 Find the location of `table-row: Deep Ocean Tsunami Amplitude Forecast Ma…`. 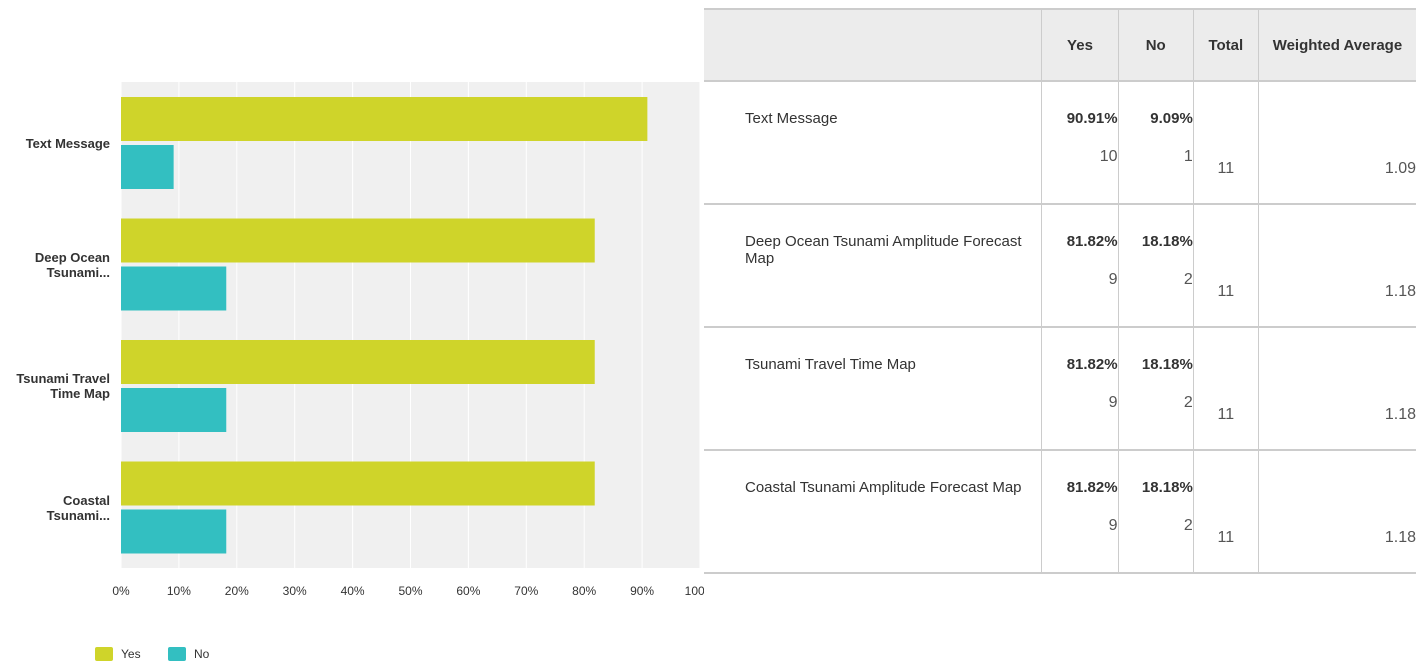

table-row: Deep Ocean Tsunami Amplitude Forecast Ma… is located at coordinates (1060, 266).